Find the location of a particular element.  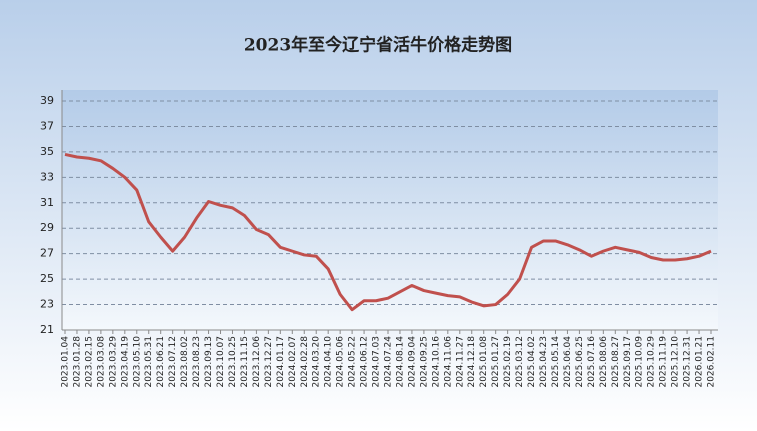

x-tick-label: 2025.02.19 is located at coordinates (508, 362).